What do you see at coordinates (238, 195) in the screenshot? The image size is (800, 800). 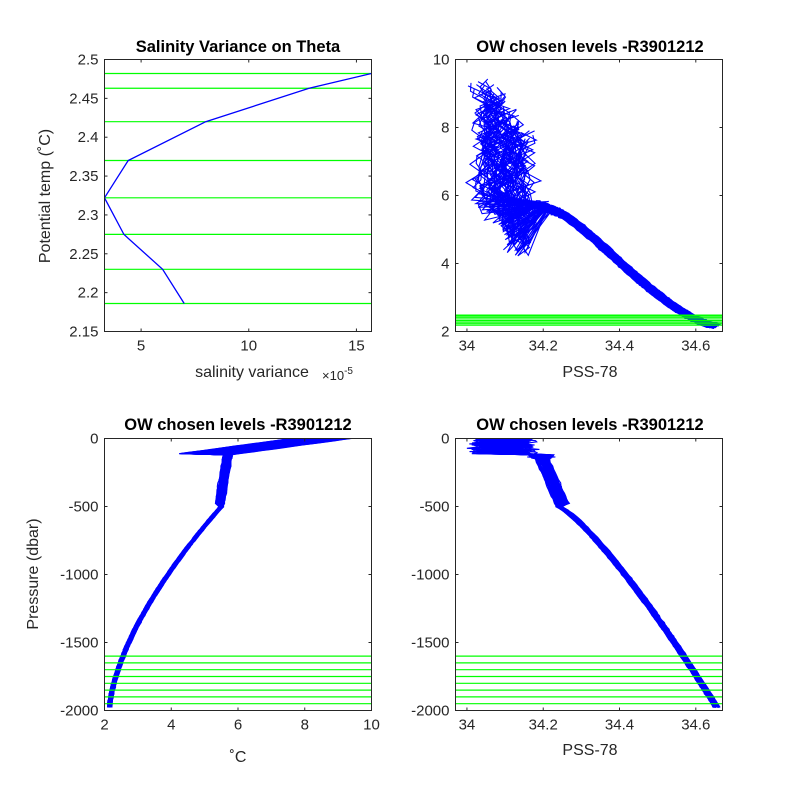 I see `panel-1-axes-box` at bounding box center [238, 195].